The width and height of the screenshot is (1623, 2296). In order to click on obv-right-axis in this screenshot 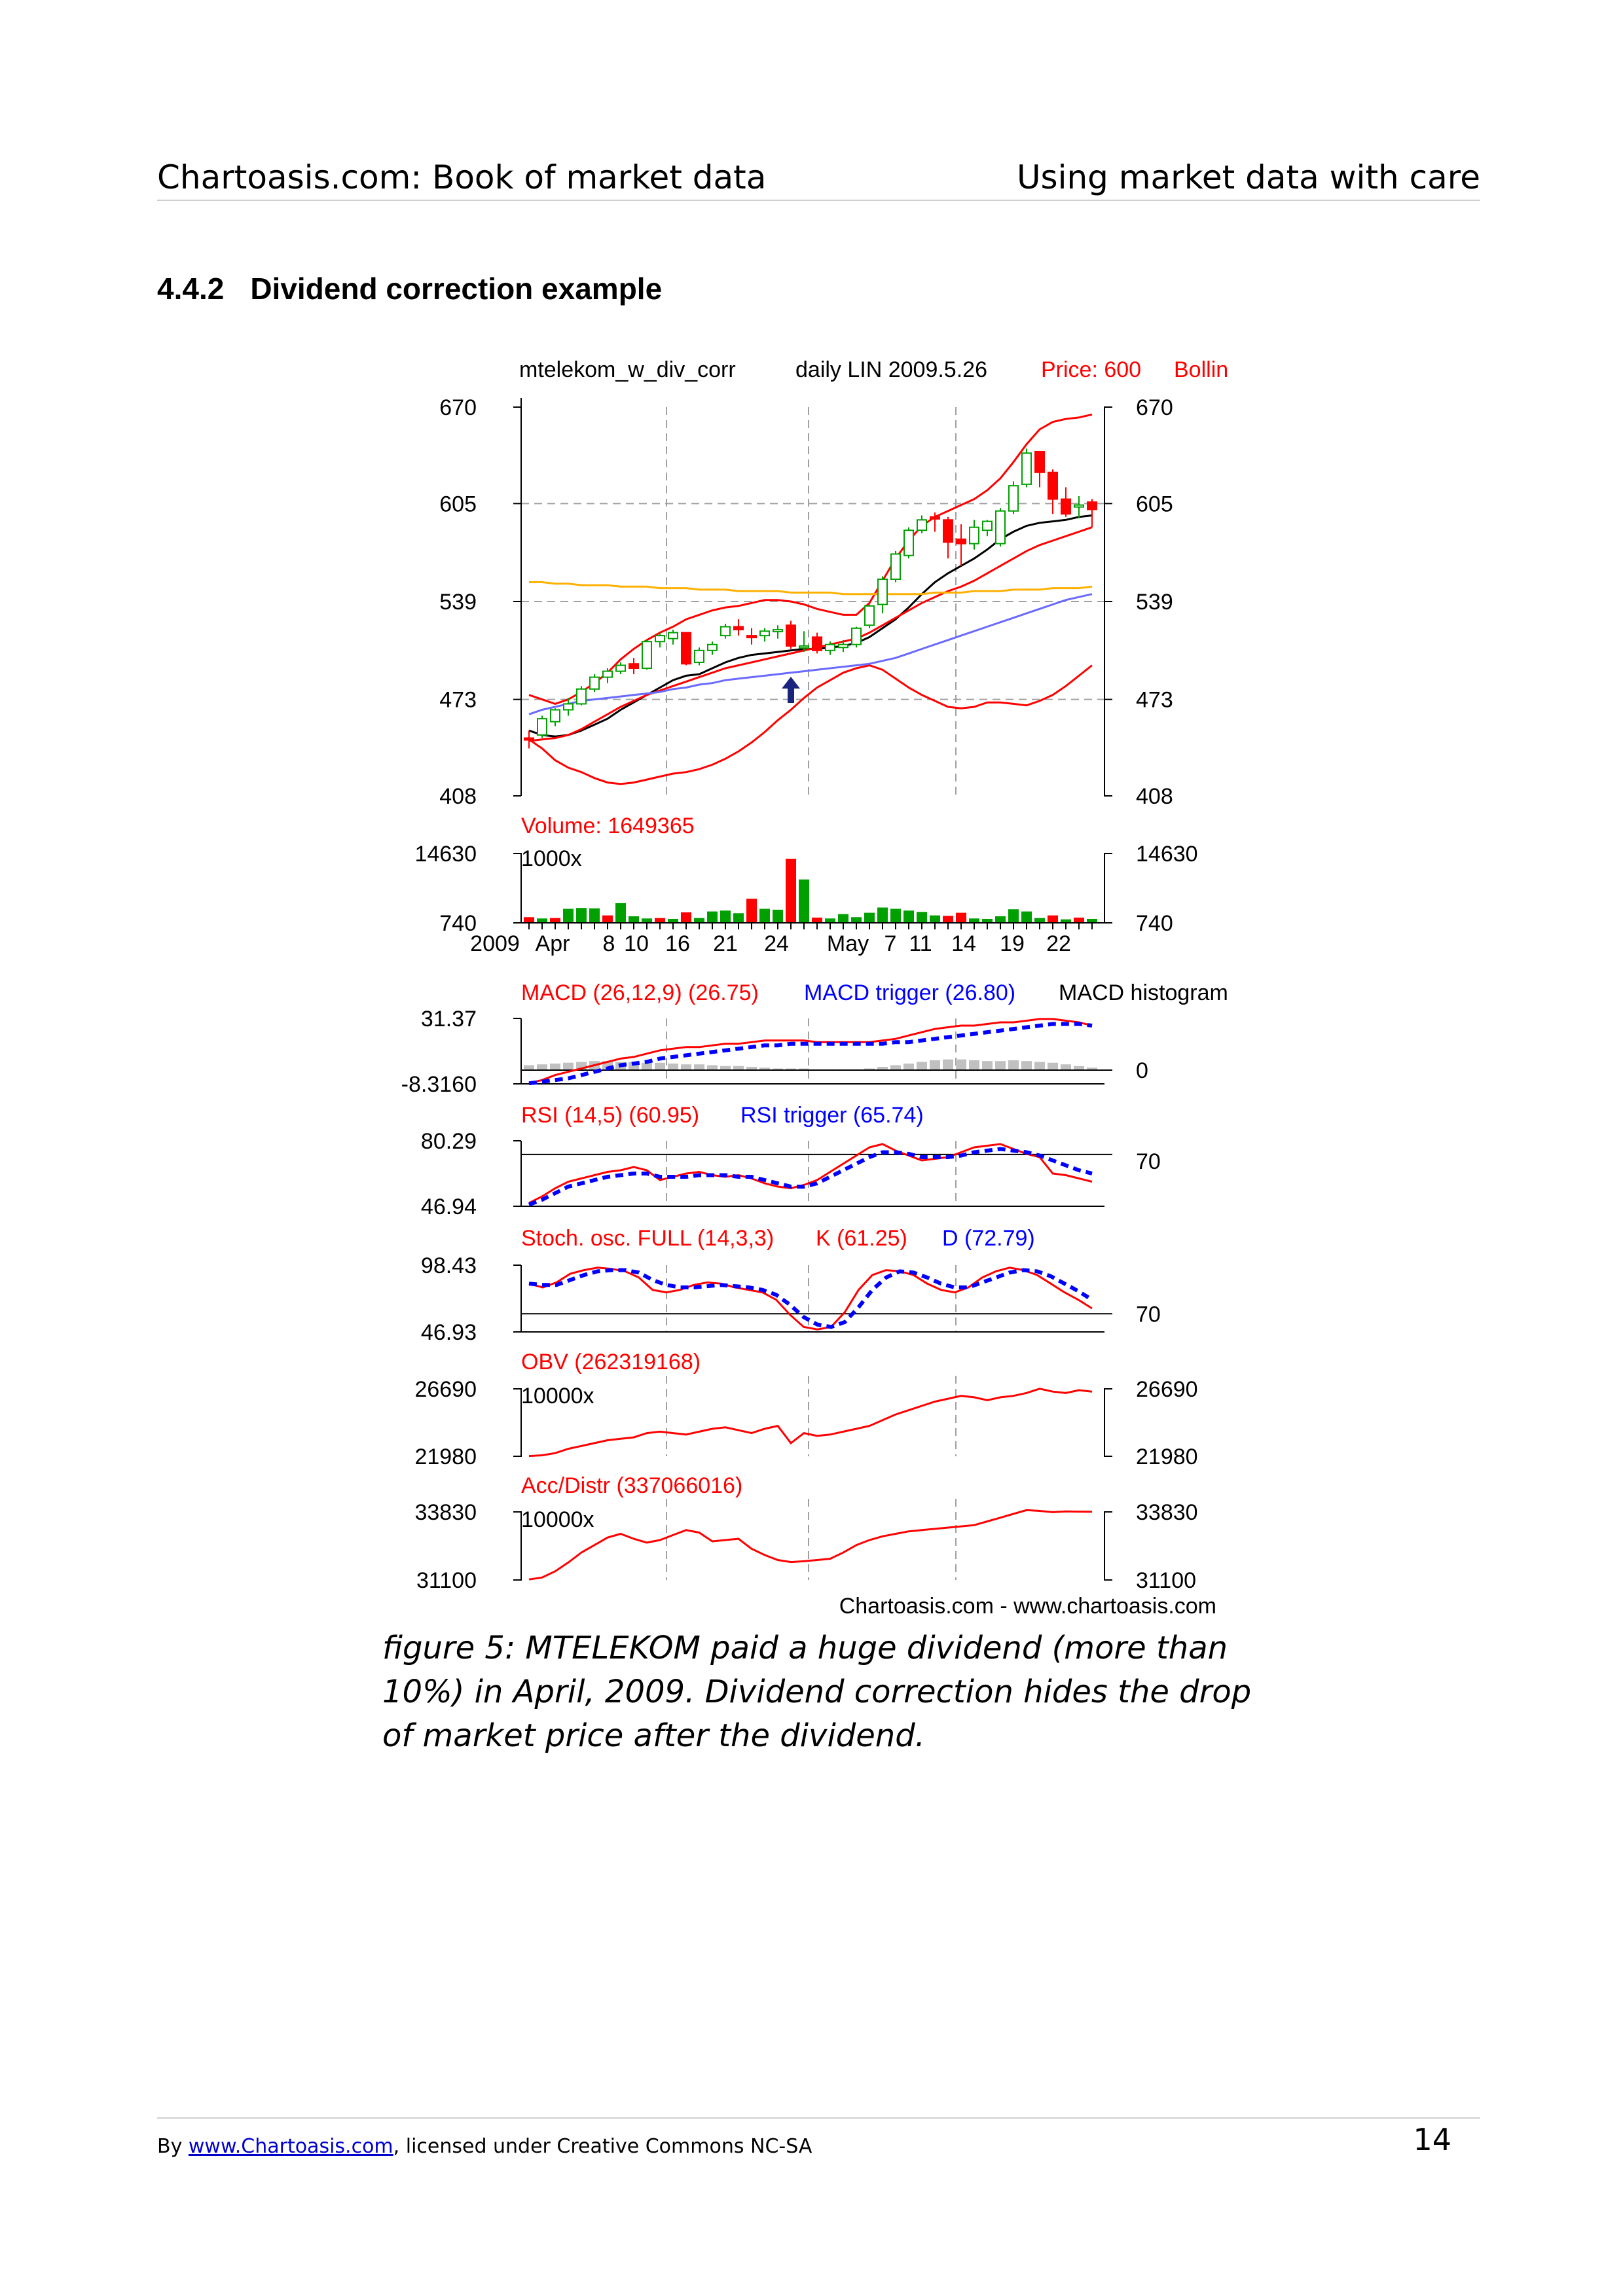, I will do `click(1108, 1422)`.